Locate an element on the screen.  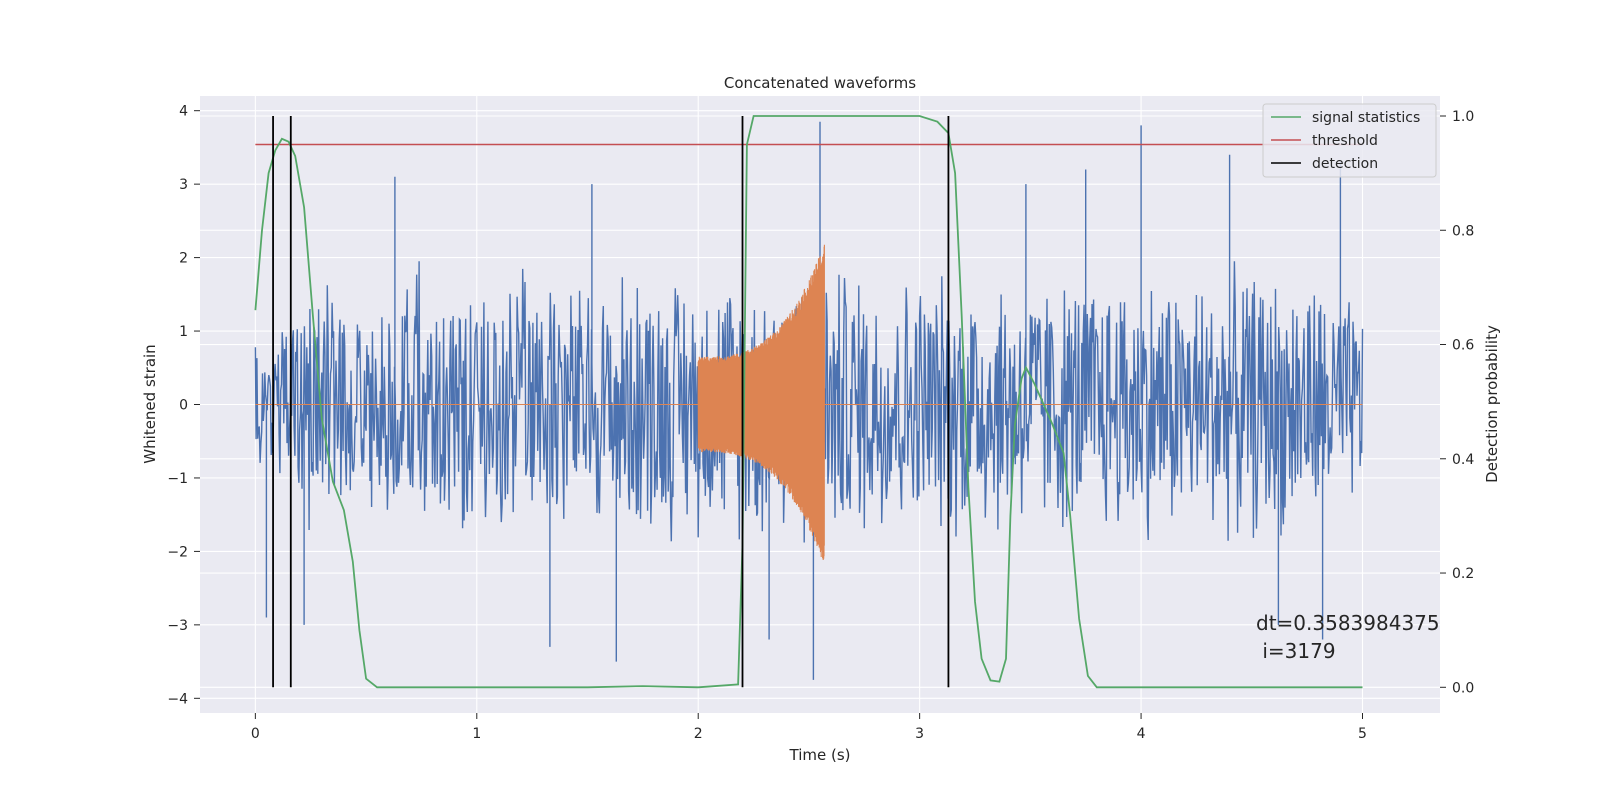
y2-tick-label-3: 0.4 is located at coordinates (1463, 460).